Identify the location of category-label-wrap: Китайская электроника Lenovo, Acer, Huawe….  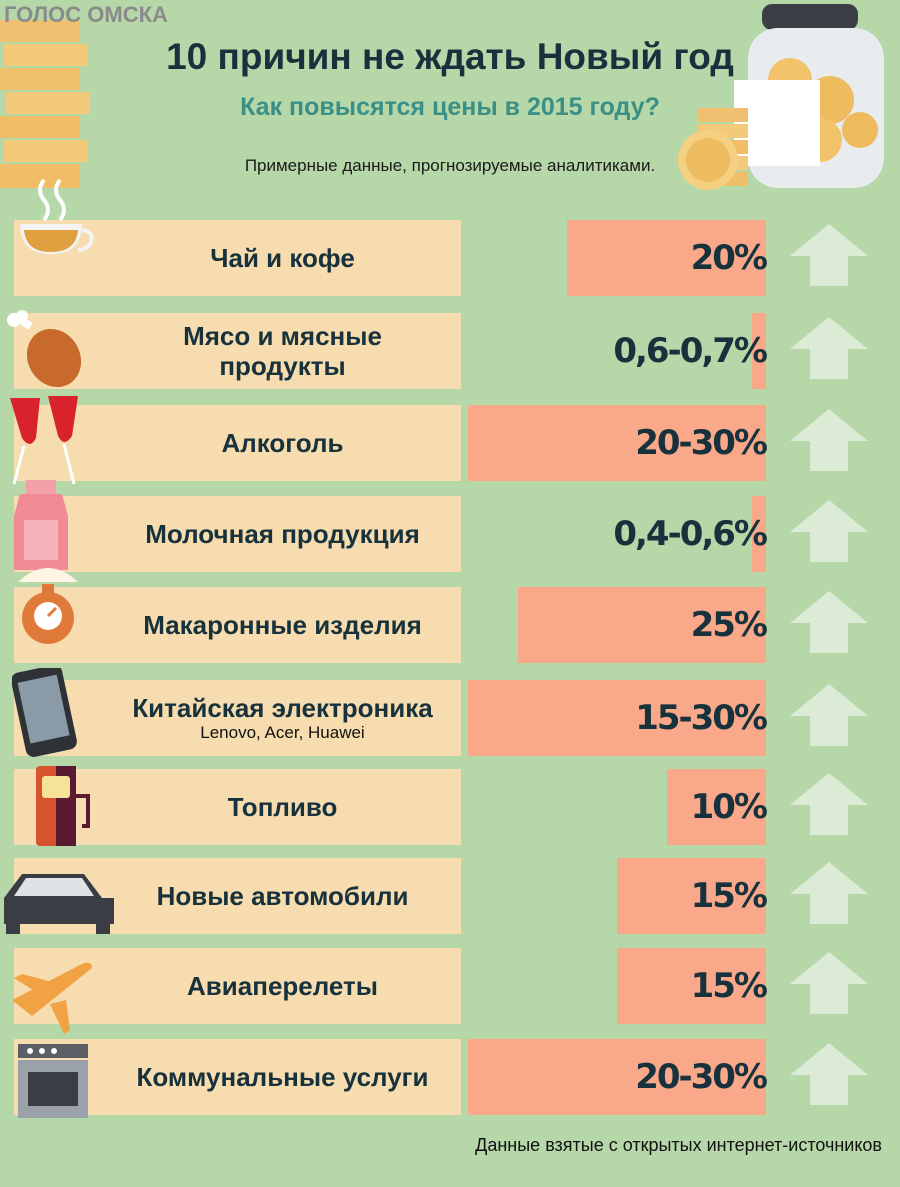
(282, 718).